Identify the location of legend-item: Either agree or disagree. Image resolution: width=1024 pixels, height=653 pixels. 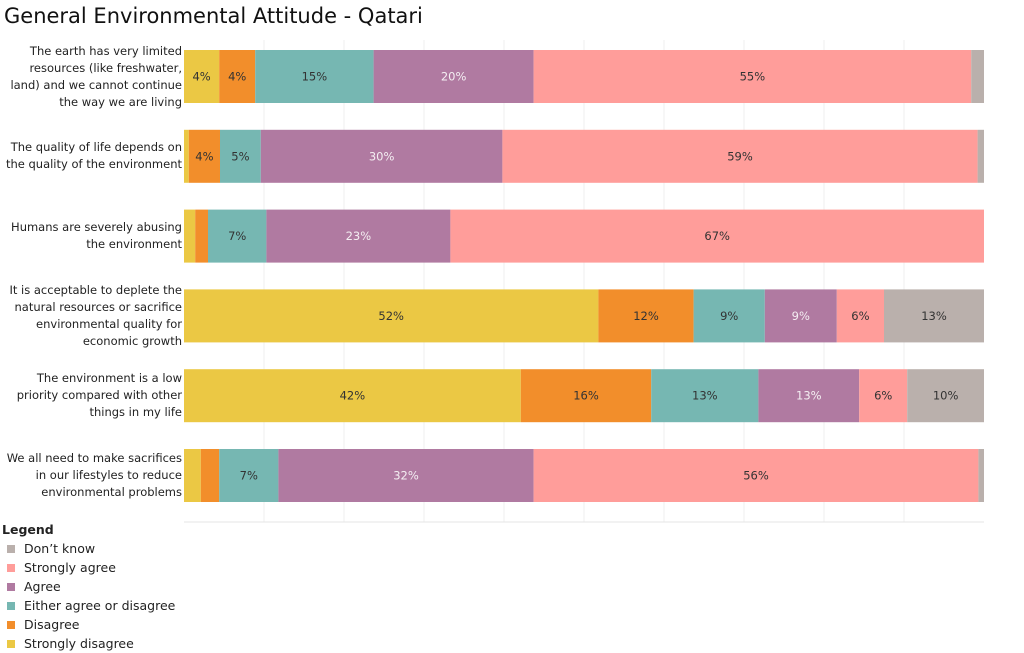
(88, 605).